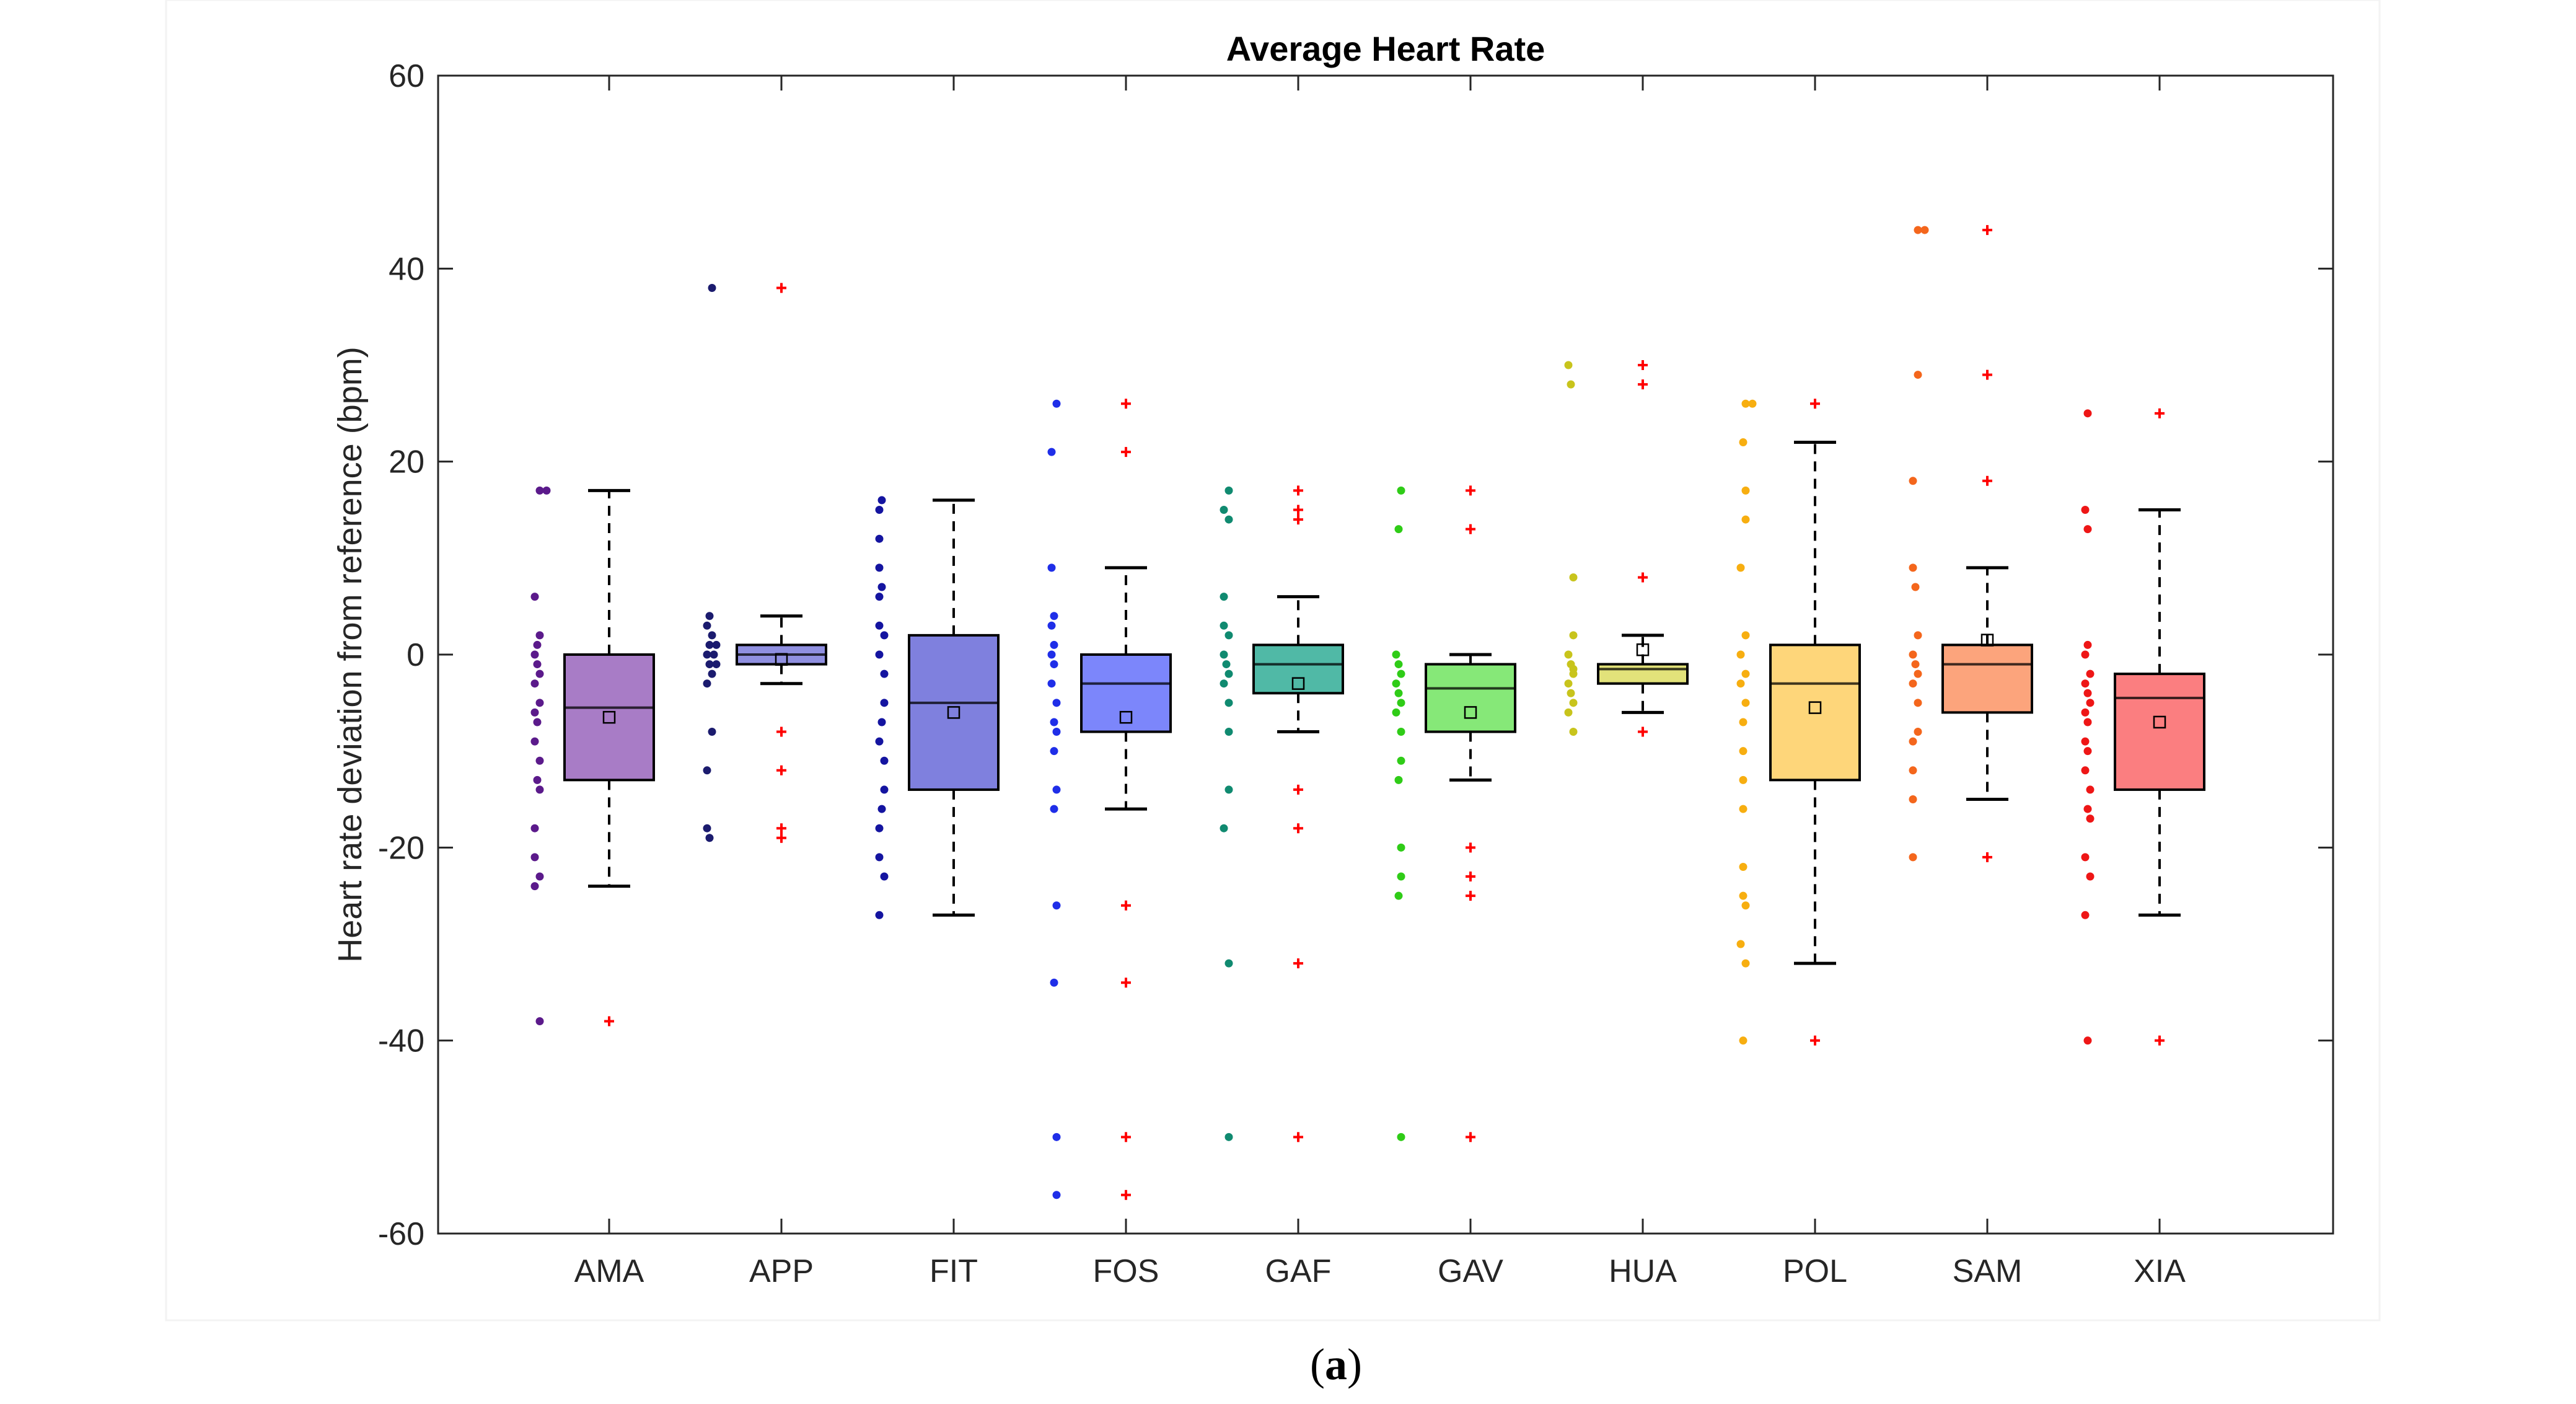 This screenshot has width=2576, height=1404. Describe the element at coordinates (1971, 543) in the screenshot. I see `box-group-sam` at that location.